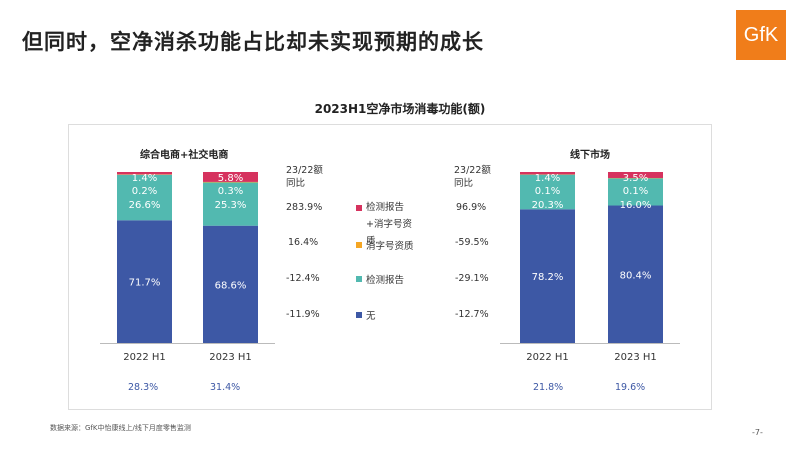 This screenshot has width=800, height=449. I want to click on panel-title-online: 综合电商+社交电商, so click(184, 155).